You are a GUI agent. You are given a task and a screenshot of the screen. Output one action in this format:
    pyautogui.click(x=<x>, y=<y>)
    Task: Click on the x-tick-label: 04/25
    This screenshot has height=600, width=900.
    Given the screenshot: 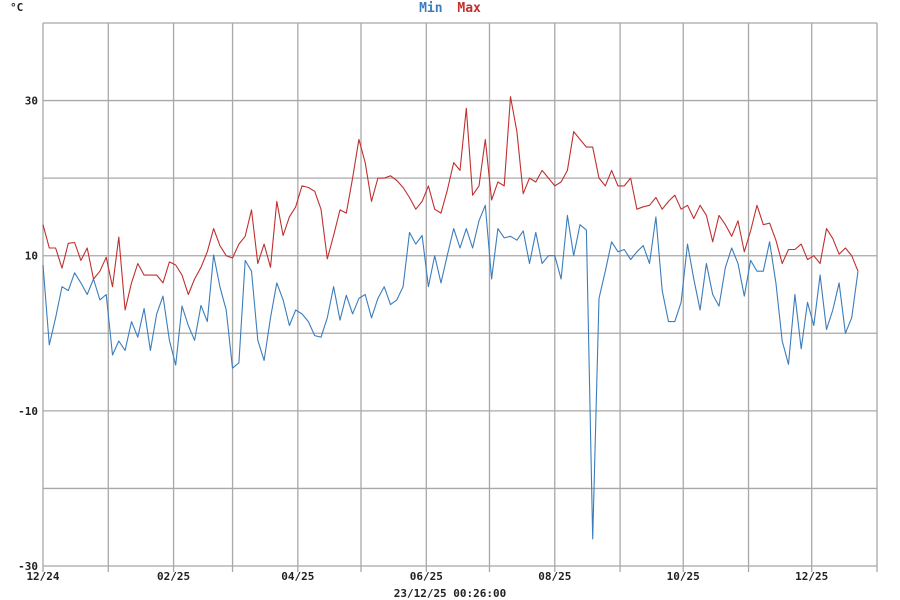 What is the action you would take?
    pyautogui.click(x=297, y=576)
    